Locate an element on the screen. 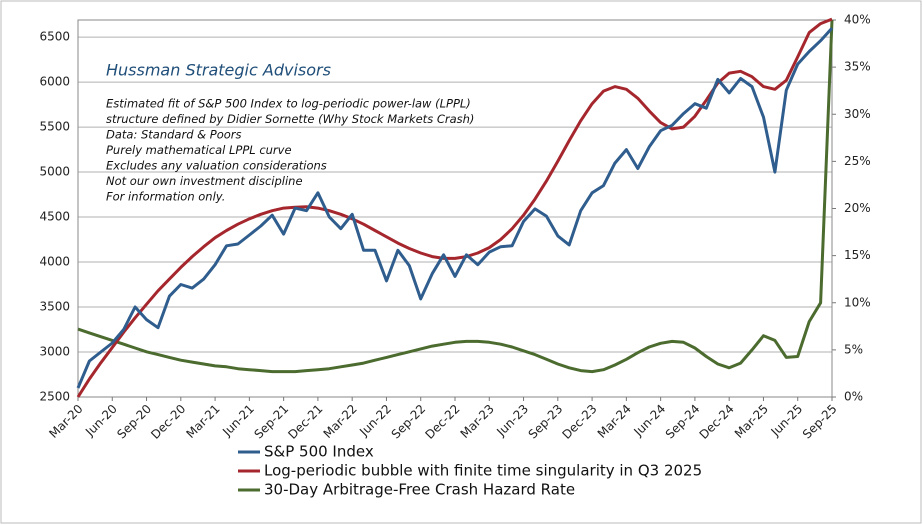 This screenshot has height=525, width=923. y2-tick-label: 40% is located at coordinates (857, 20).